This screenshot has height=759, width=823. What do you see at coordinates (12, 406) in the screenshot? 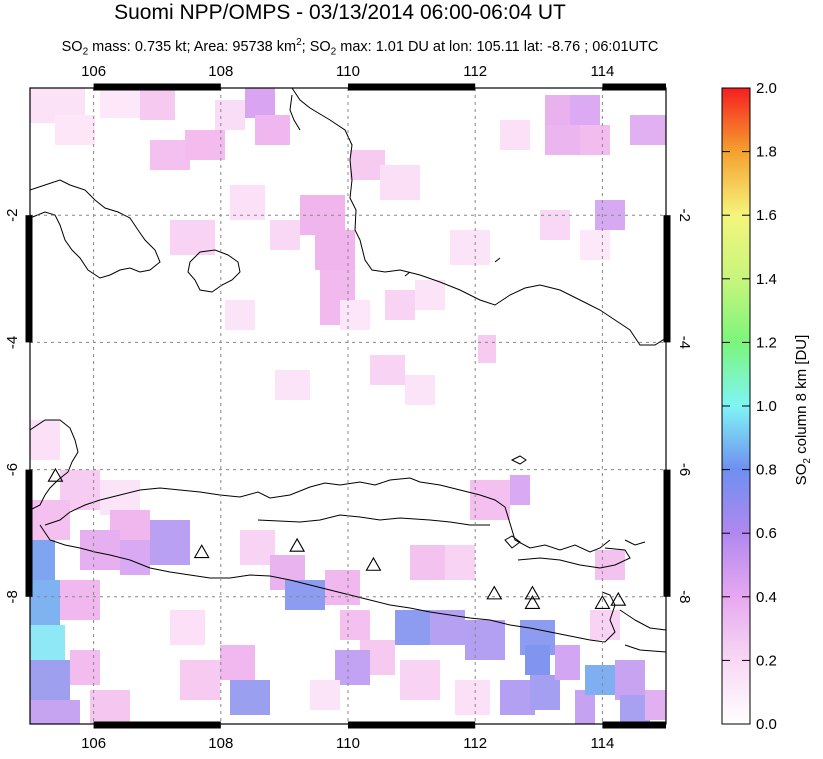
I see `lat-tick-labels-left: -2 -4 -6 -8` at bounding box center [12, 406].